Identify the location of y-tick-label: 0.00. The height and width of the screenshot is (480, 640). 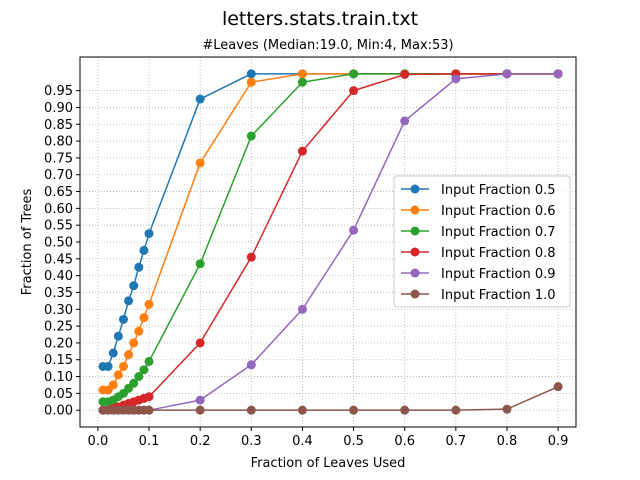
(58, 411).